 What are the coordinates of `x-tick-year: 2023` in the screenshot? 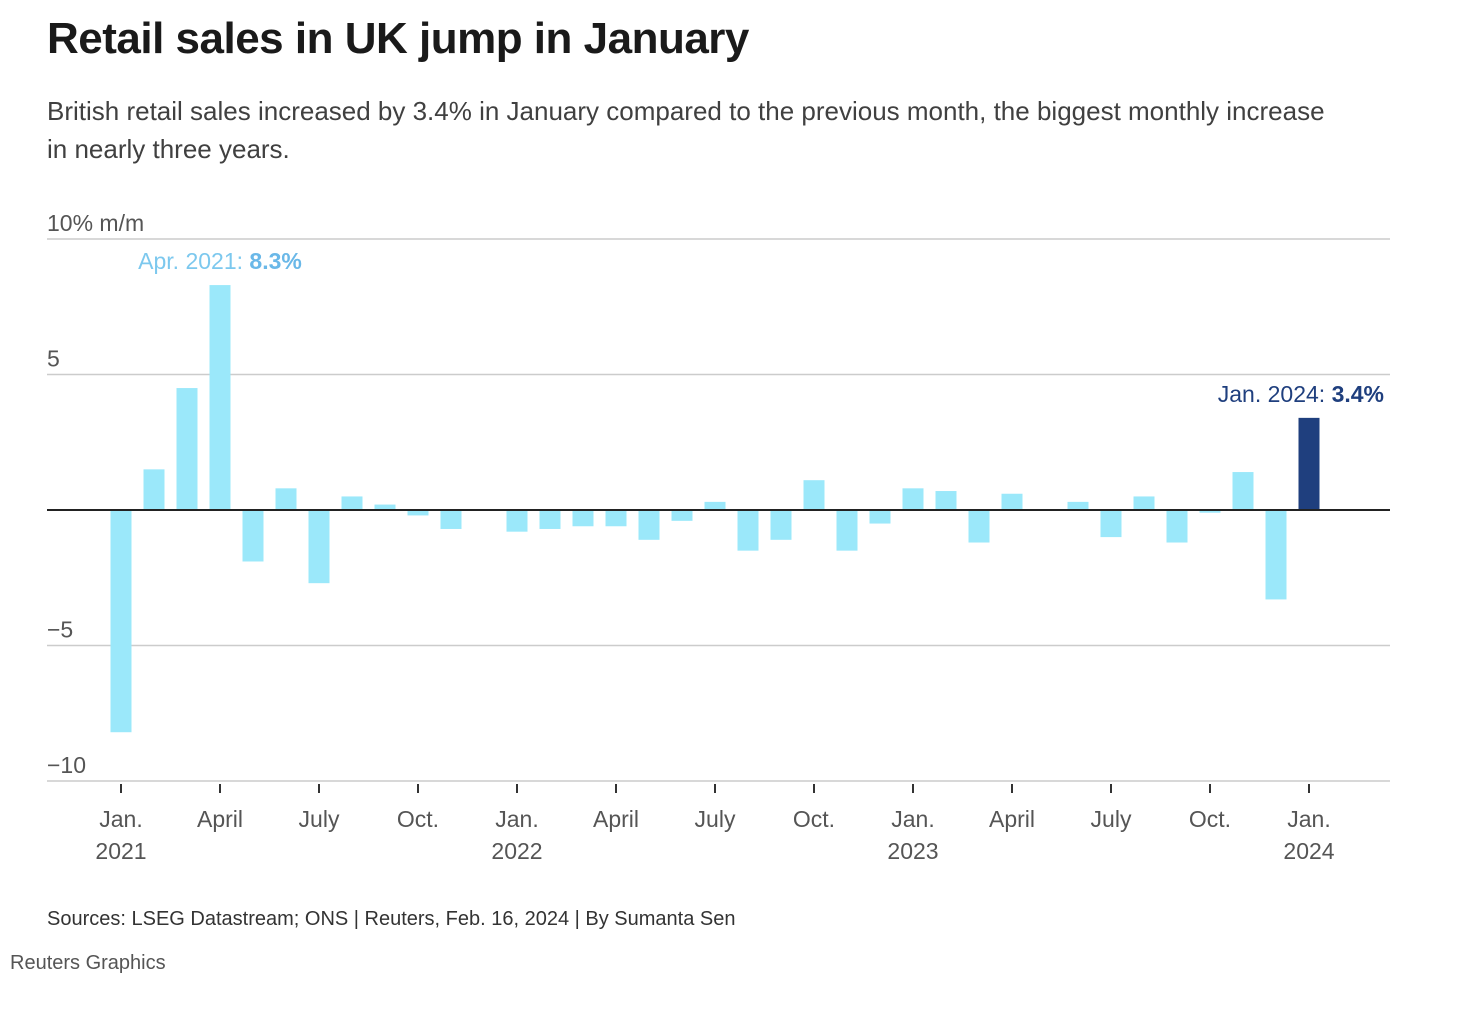 It's located at (912, 851).